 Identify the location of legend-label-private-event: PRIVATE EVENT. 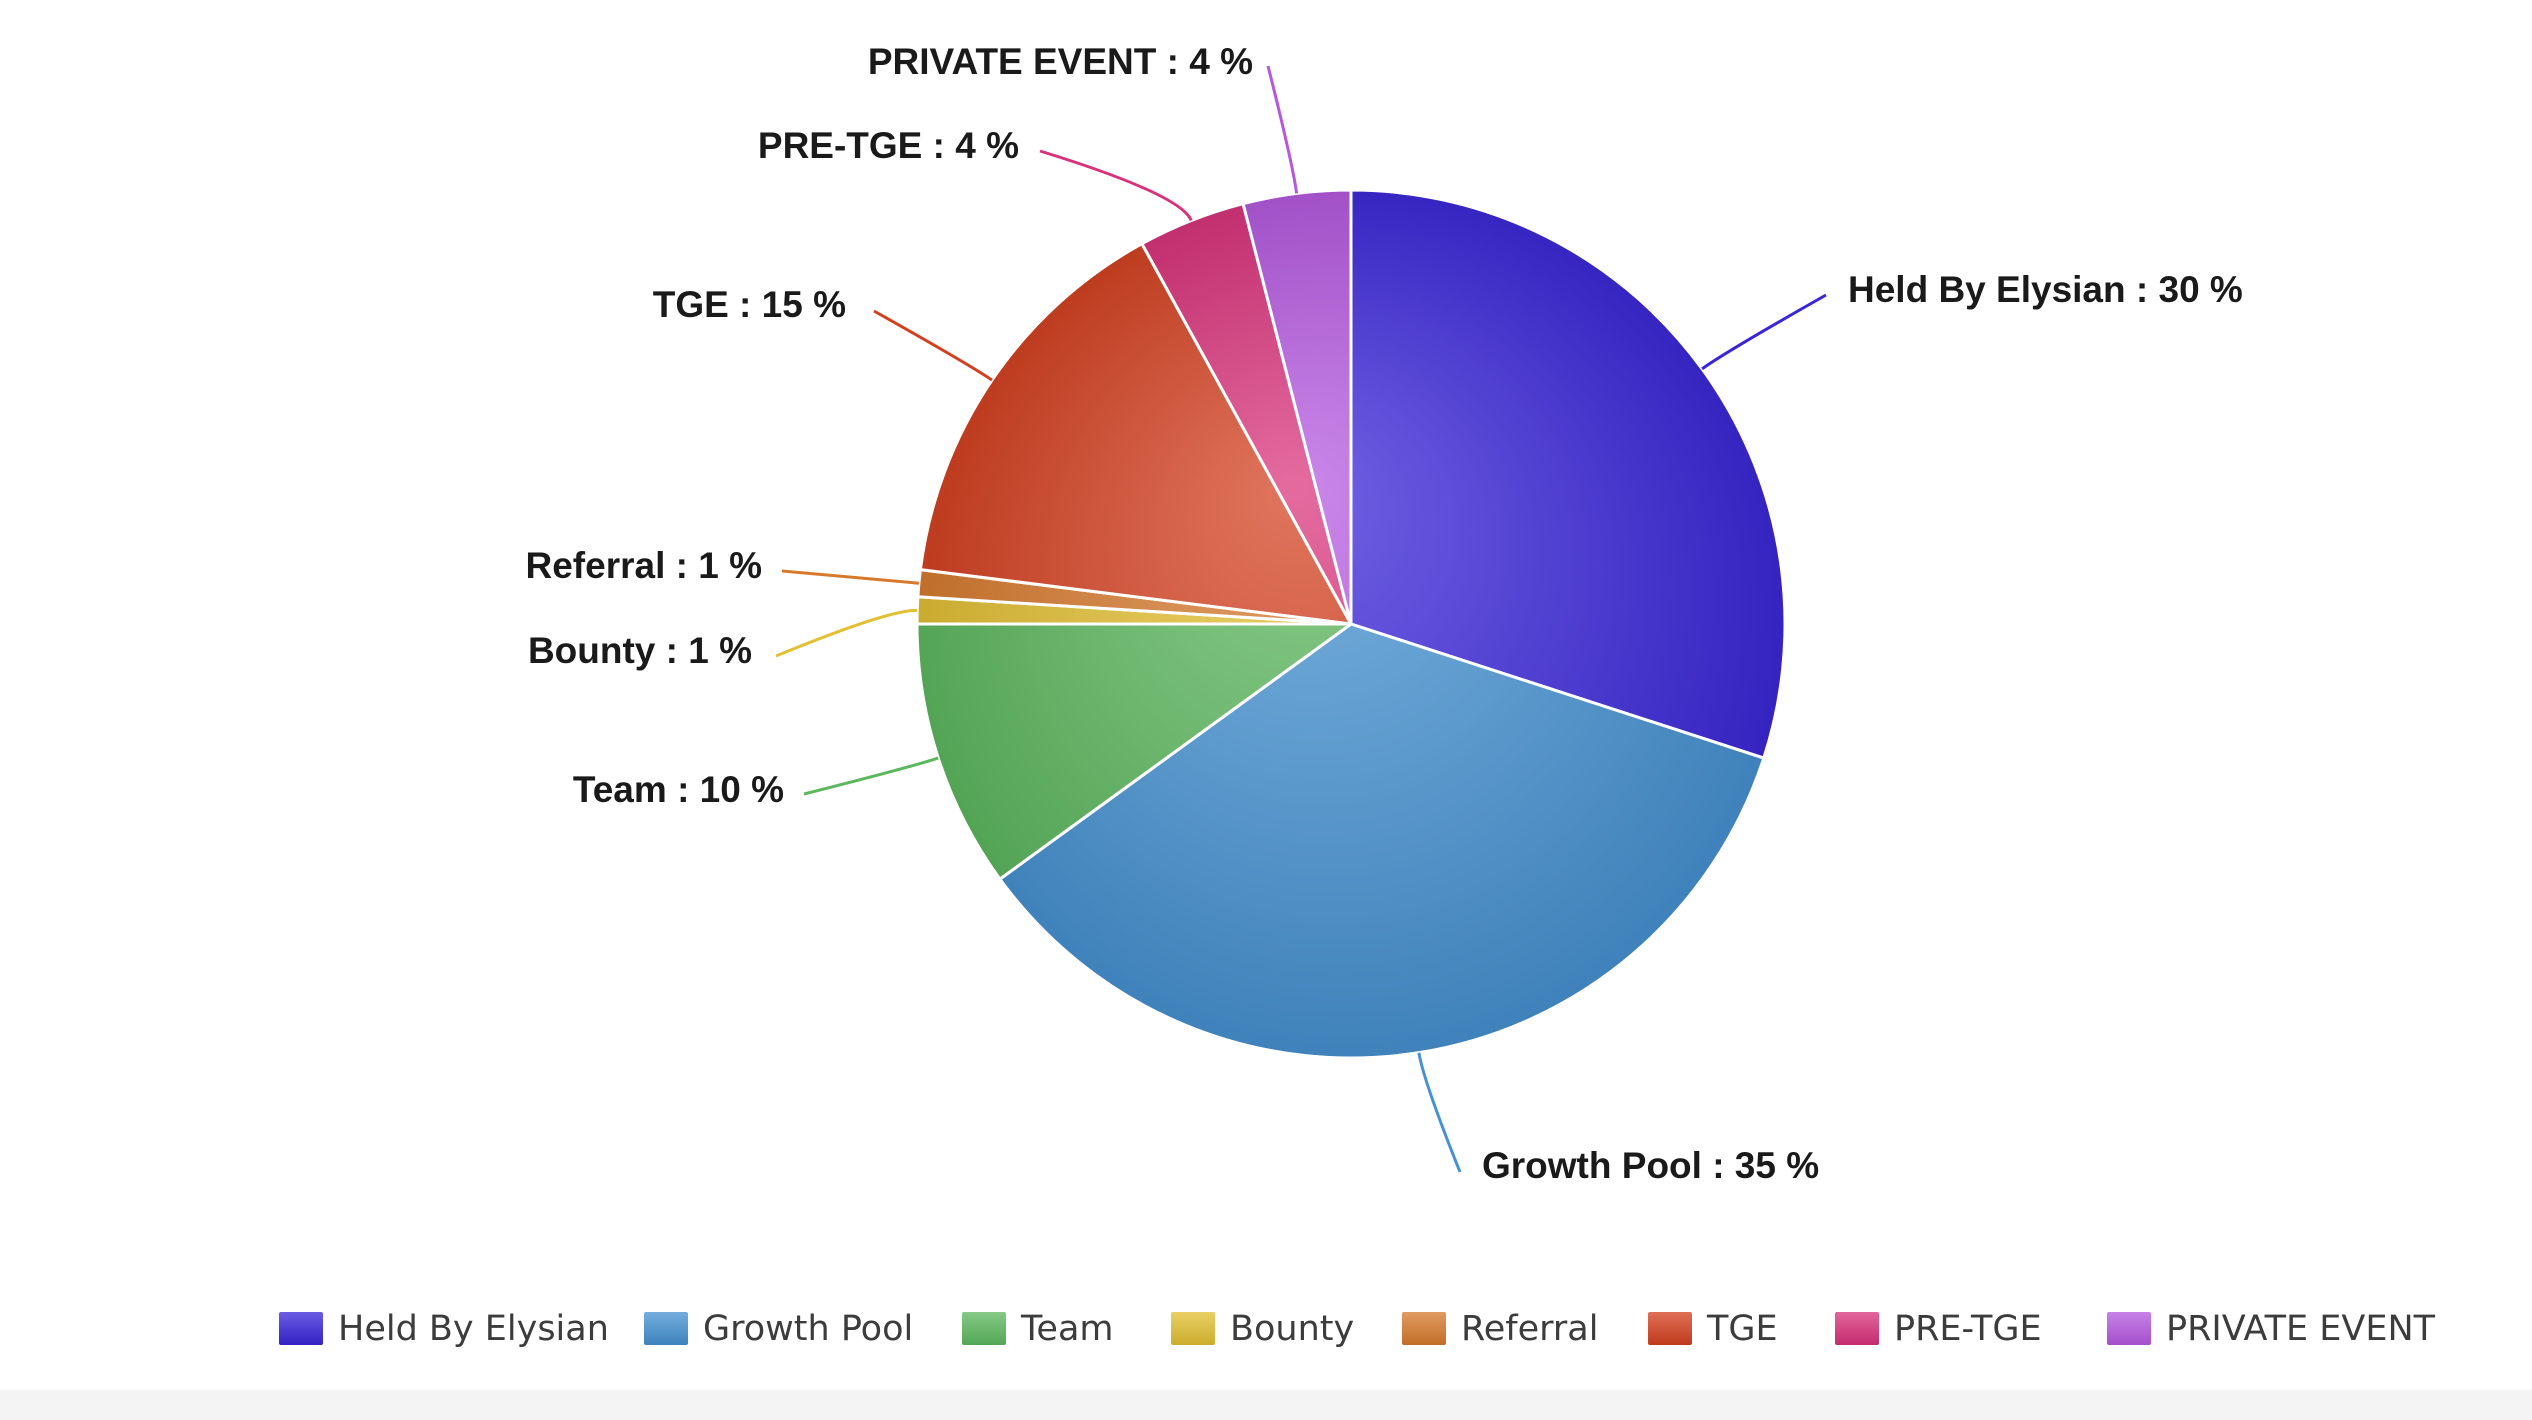
(2301, 1329).